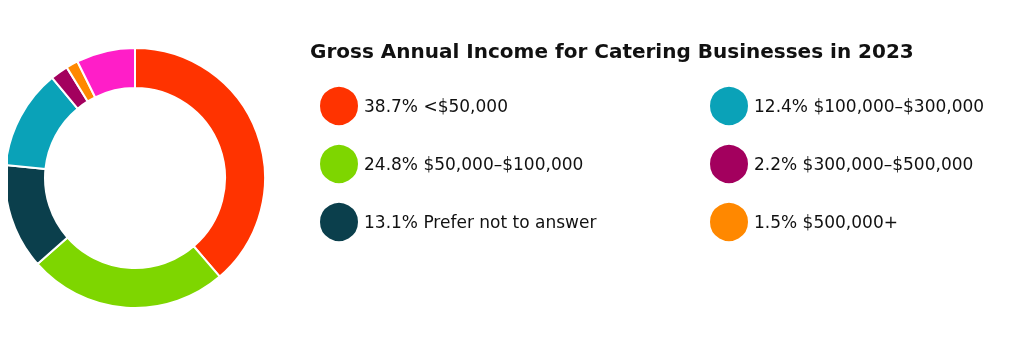  Describe the element at coordinates (474, 164) in the screenshot. I see `legend-label: 24.8% $50,000–$100,000` at that location.